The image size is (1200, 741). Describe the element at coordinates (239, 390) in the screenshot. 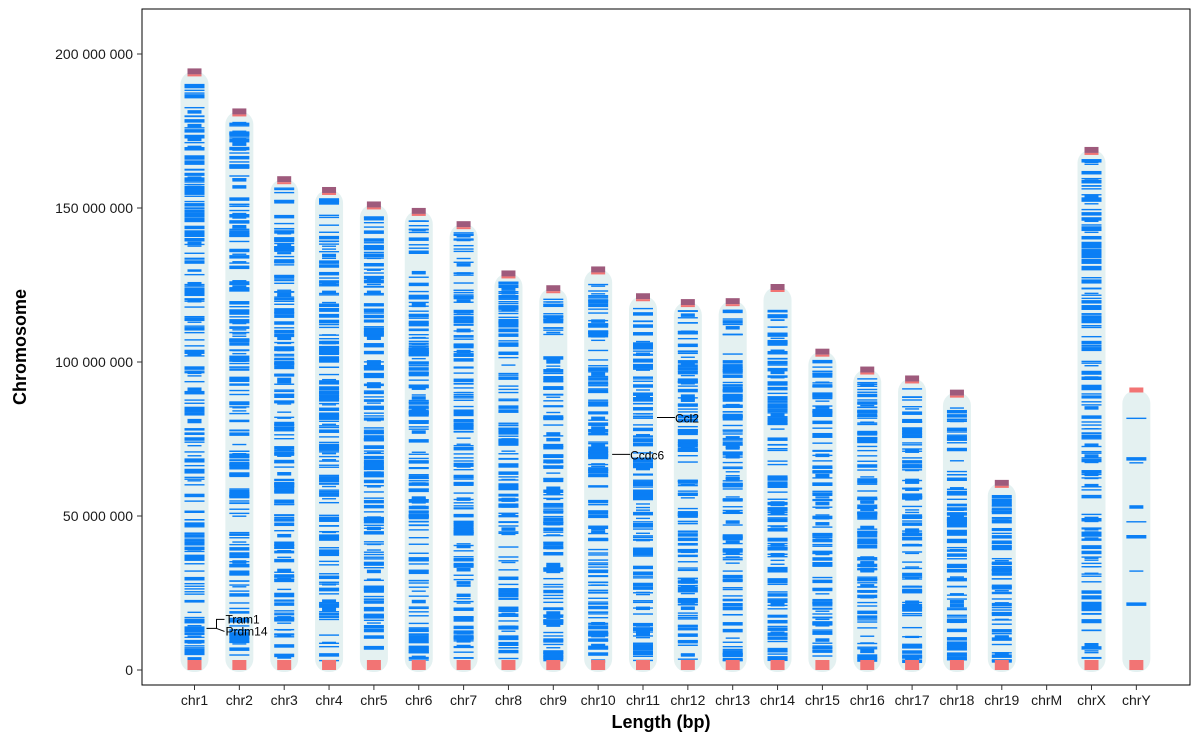

I see `chromosome-chr2` at that location.